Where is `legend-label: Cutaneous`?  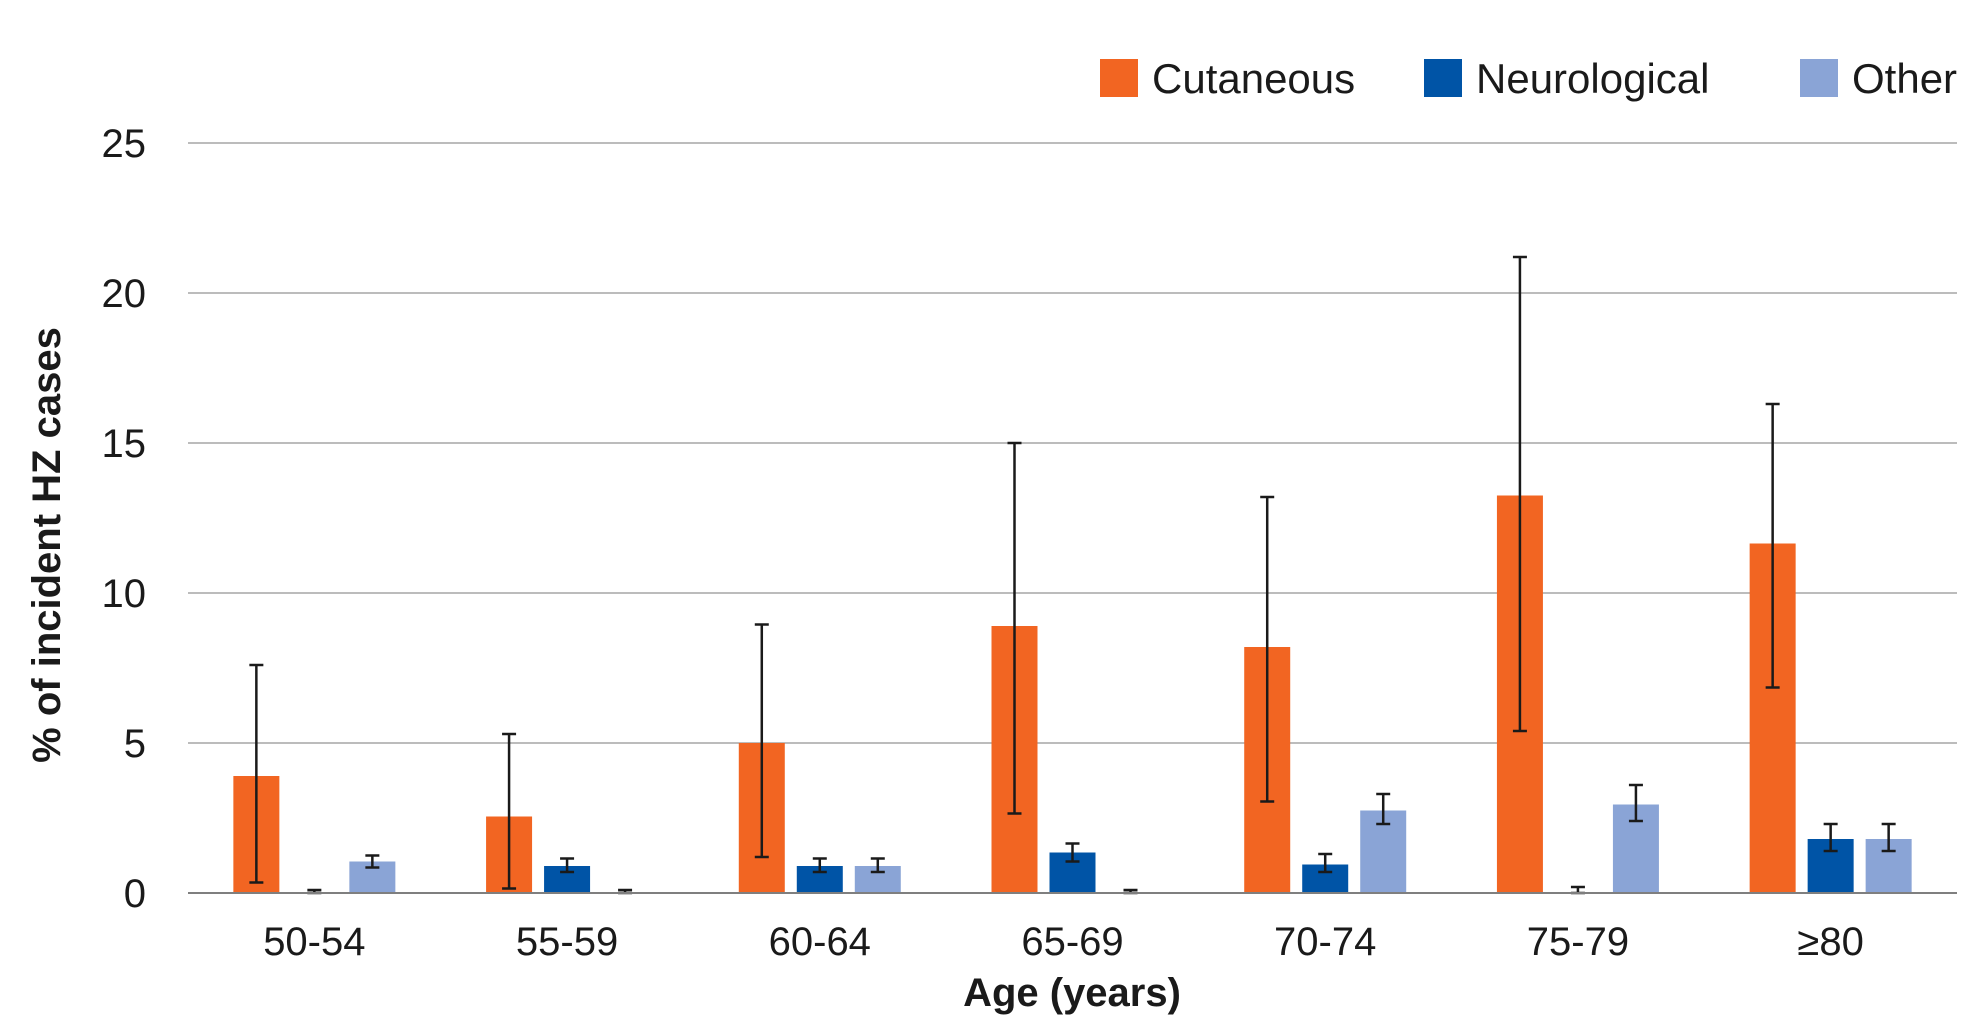
legend-label: Cutaneous is located at coordinates (1253, 78).